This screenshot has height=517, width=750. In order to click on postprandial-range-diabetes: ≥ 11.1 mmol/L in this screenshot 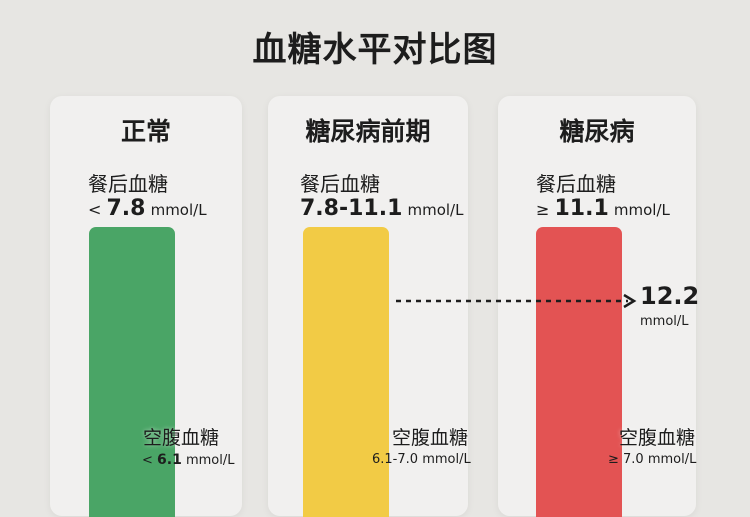, I will do `click(603, 208)`.